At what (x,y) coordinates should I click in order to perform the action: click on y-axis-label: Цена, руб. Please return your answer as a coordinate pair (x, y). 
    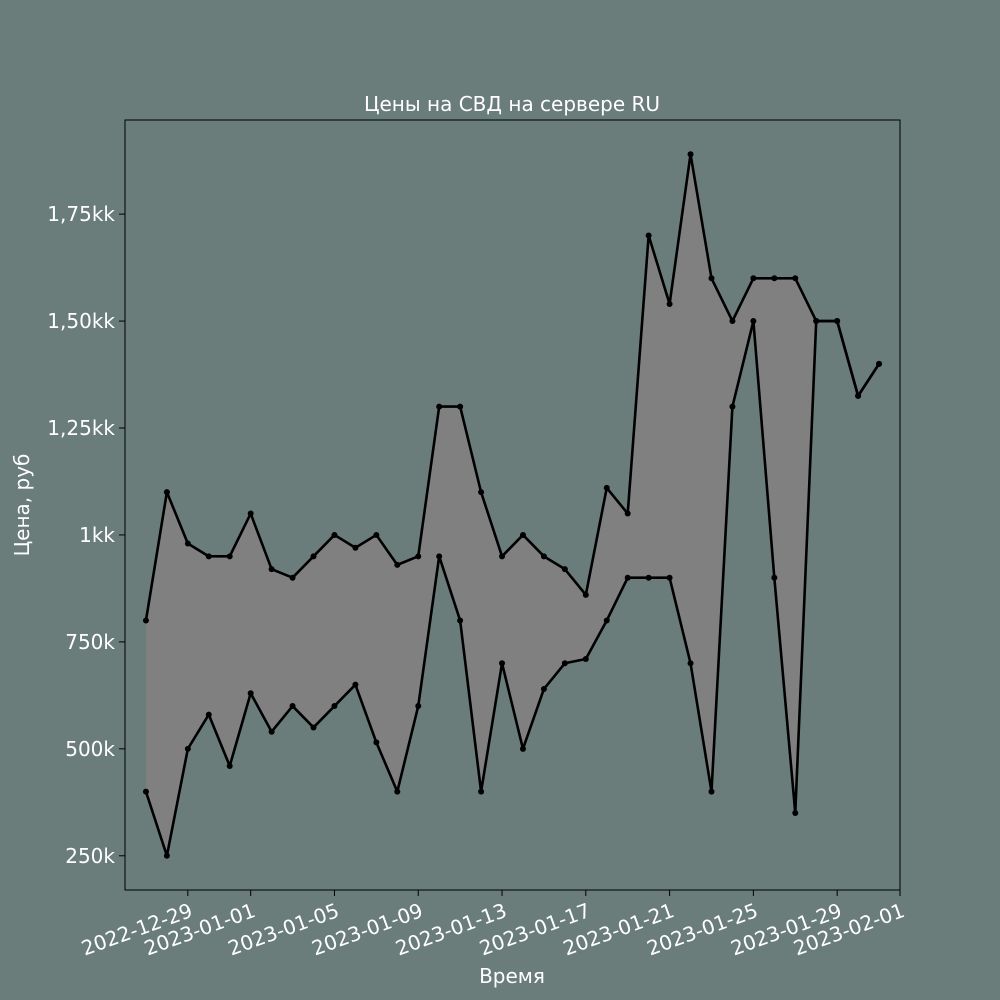
    Looking at the image, I should click on (22, 505).